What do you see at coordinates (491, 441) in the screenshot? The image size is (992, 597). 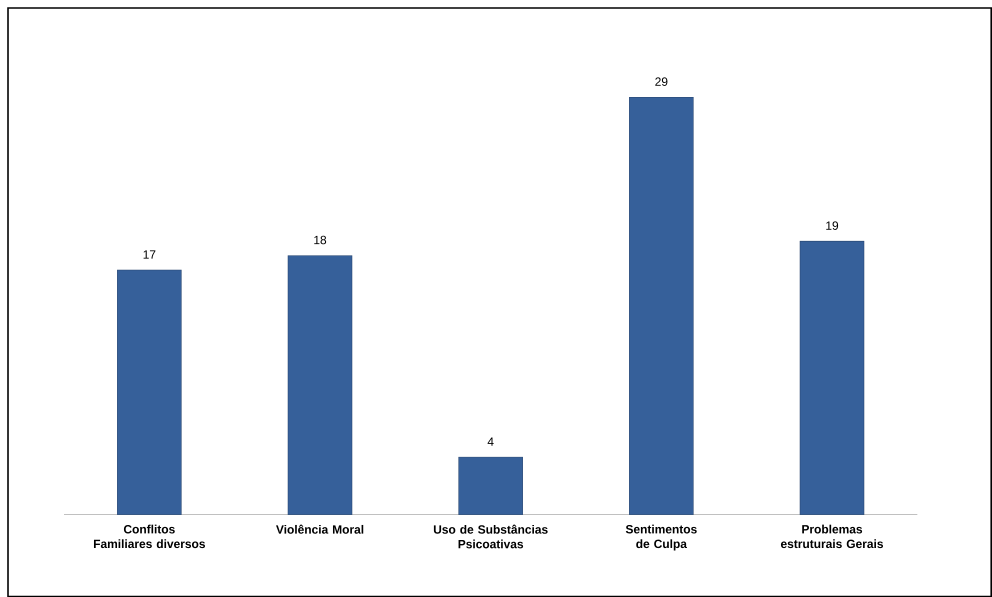 I see `data-label: 4` at bounding box center [491, 441].